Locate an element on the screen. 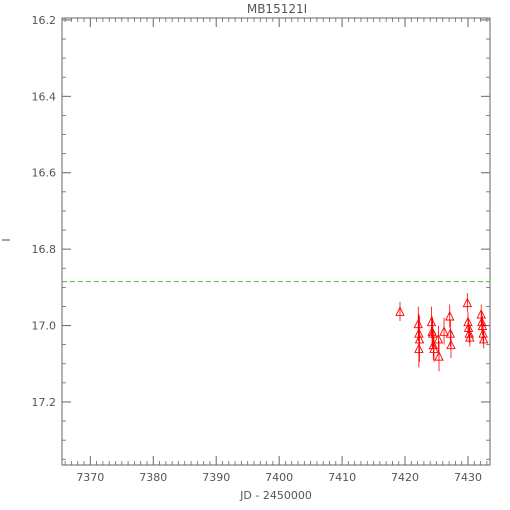  x-axis-label: JD - 2450000 is located at coordinates (275, 495).